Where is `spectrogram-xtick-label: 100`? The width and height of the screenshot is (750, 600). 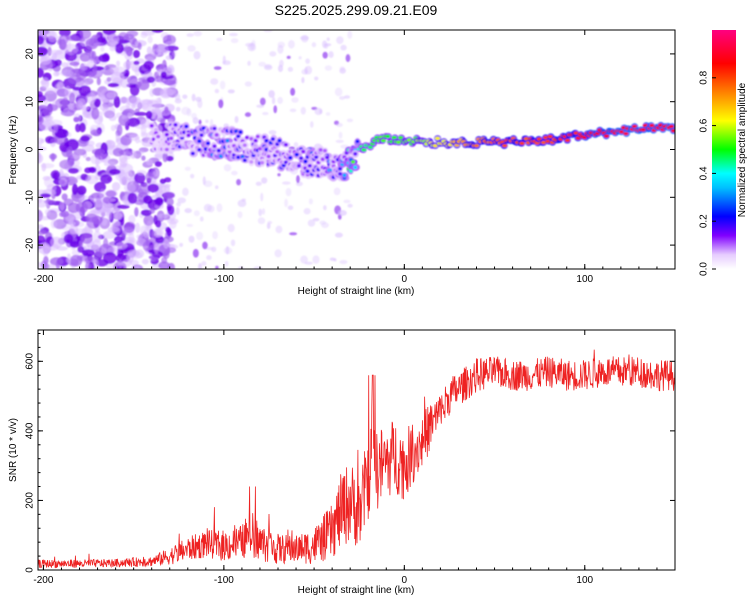
spectrogram-xtick-label: 100 is located at coordinates (584, 279).